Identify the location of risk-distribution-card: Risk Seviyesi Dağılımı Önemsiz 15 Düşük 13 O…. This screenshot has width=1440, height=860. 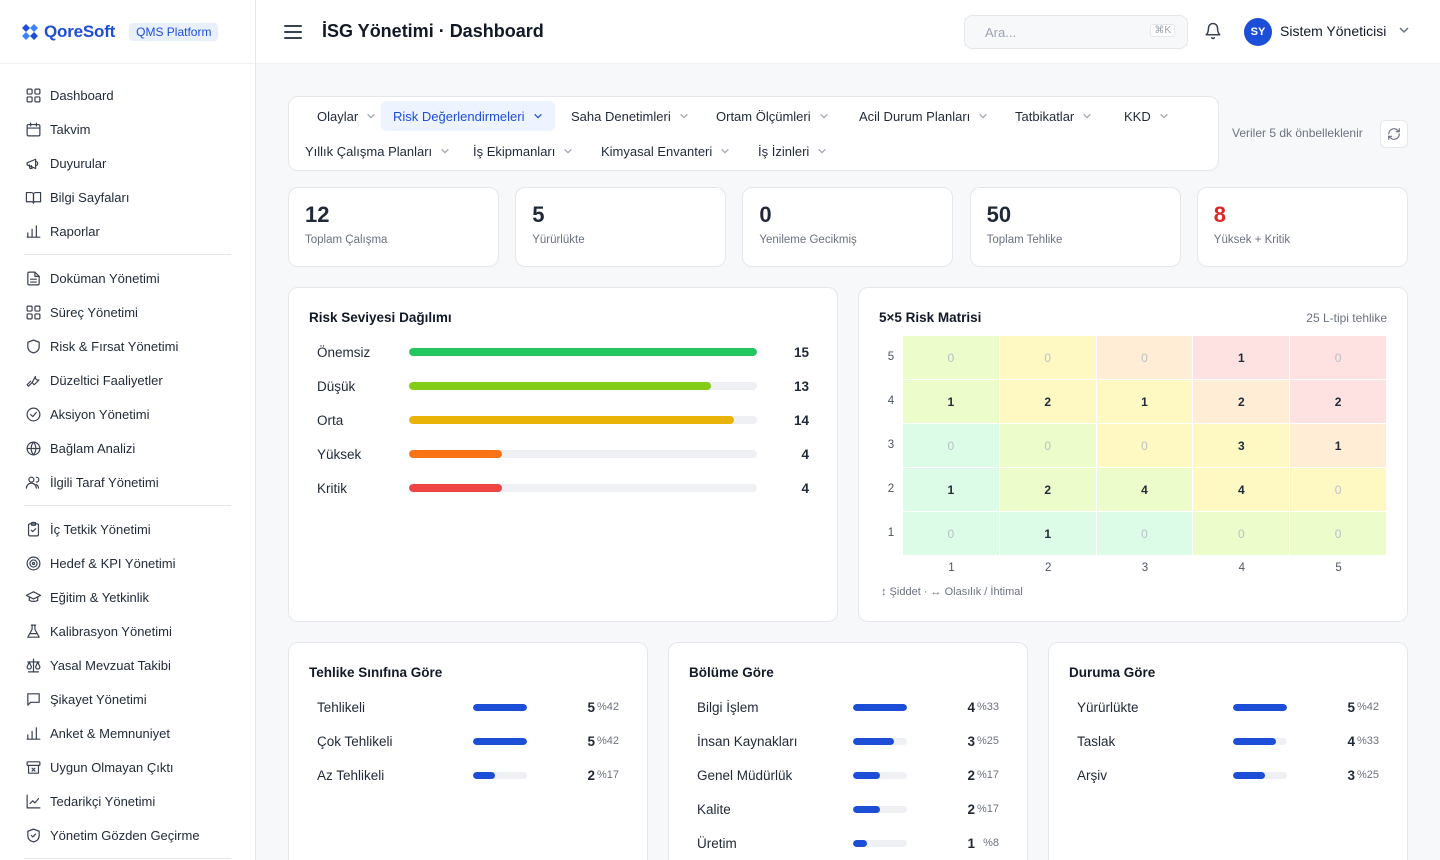
(563, 454).